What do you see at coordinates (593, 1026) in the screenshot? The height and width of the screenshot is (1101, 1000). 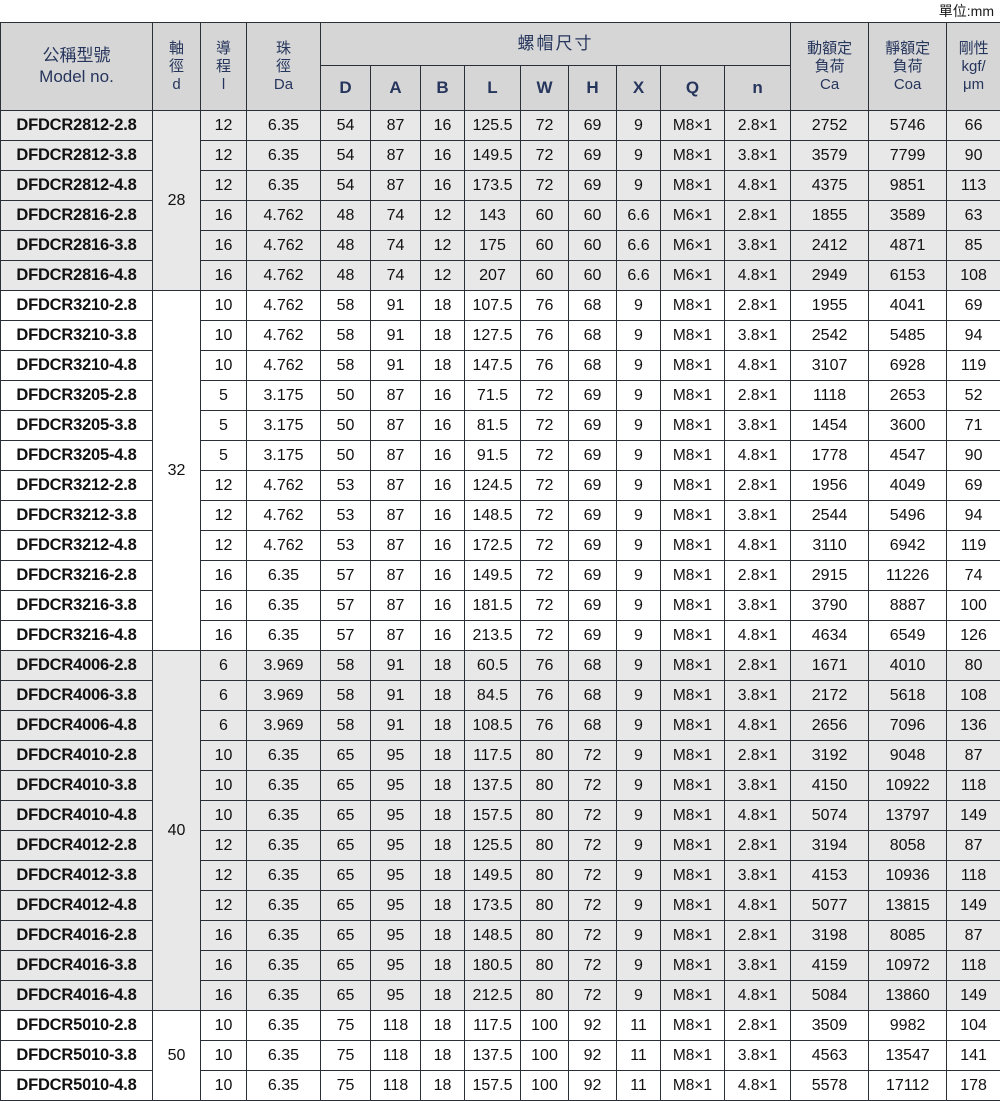 I see `cell-H: 92` at bounding box center [593, 1026].